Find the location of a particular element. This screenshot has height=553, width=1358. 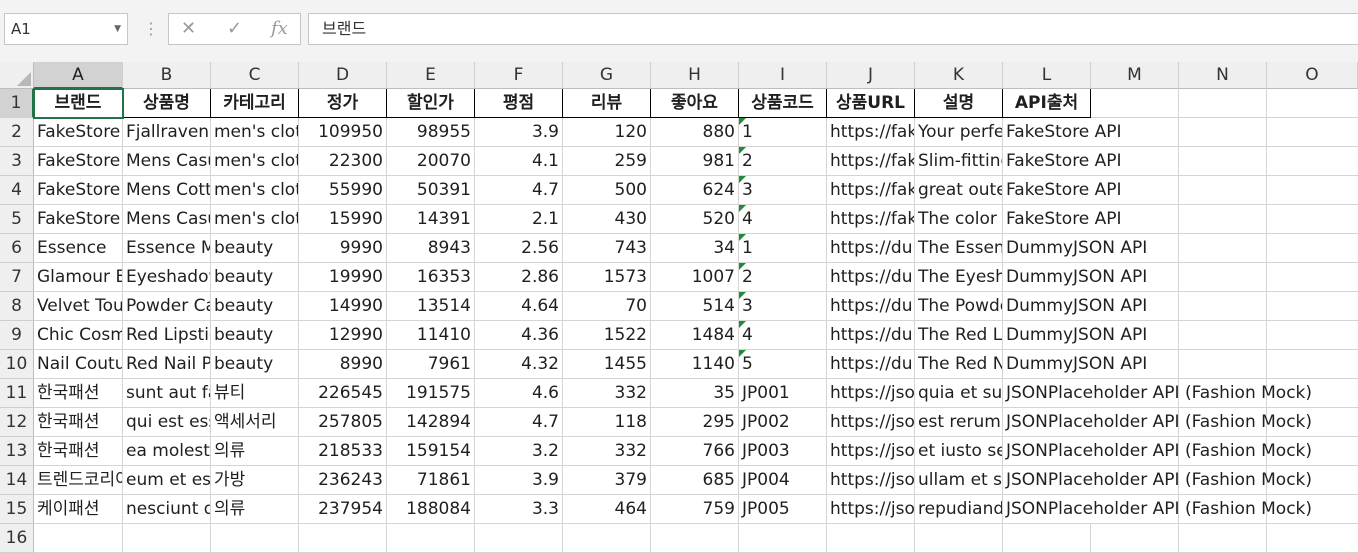

cell-g16 is located at coordinates (607, 538).